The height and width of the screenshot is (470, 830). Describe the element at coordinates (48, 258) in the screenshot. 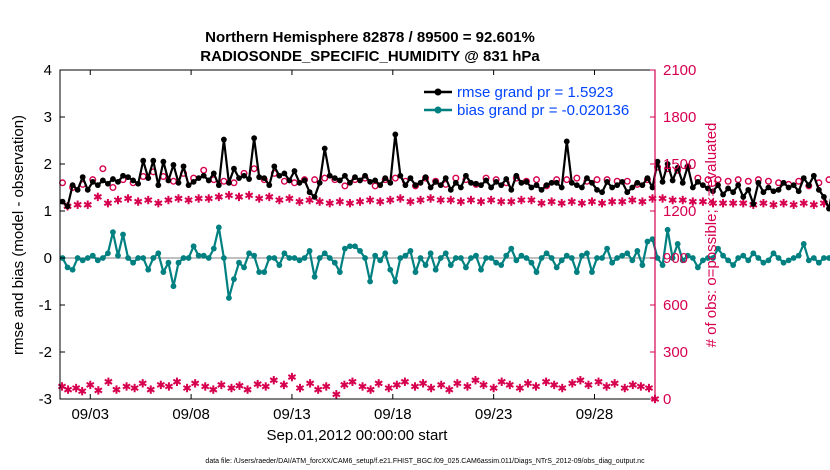

I see `y-left-tick-label: 0` at that location.